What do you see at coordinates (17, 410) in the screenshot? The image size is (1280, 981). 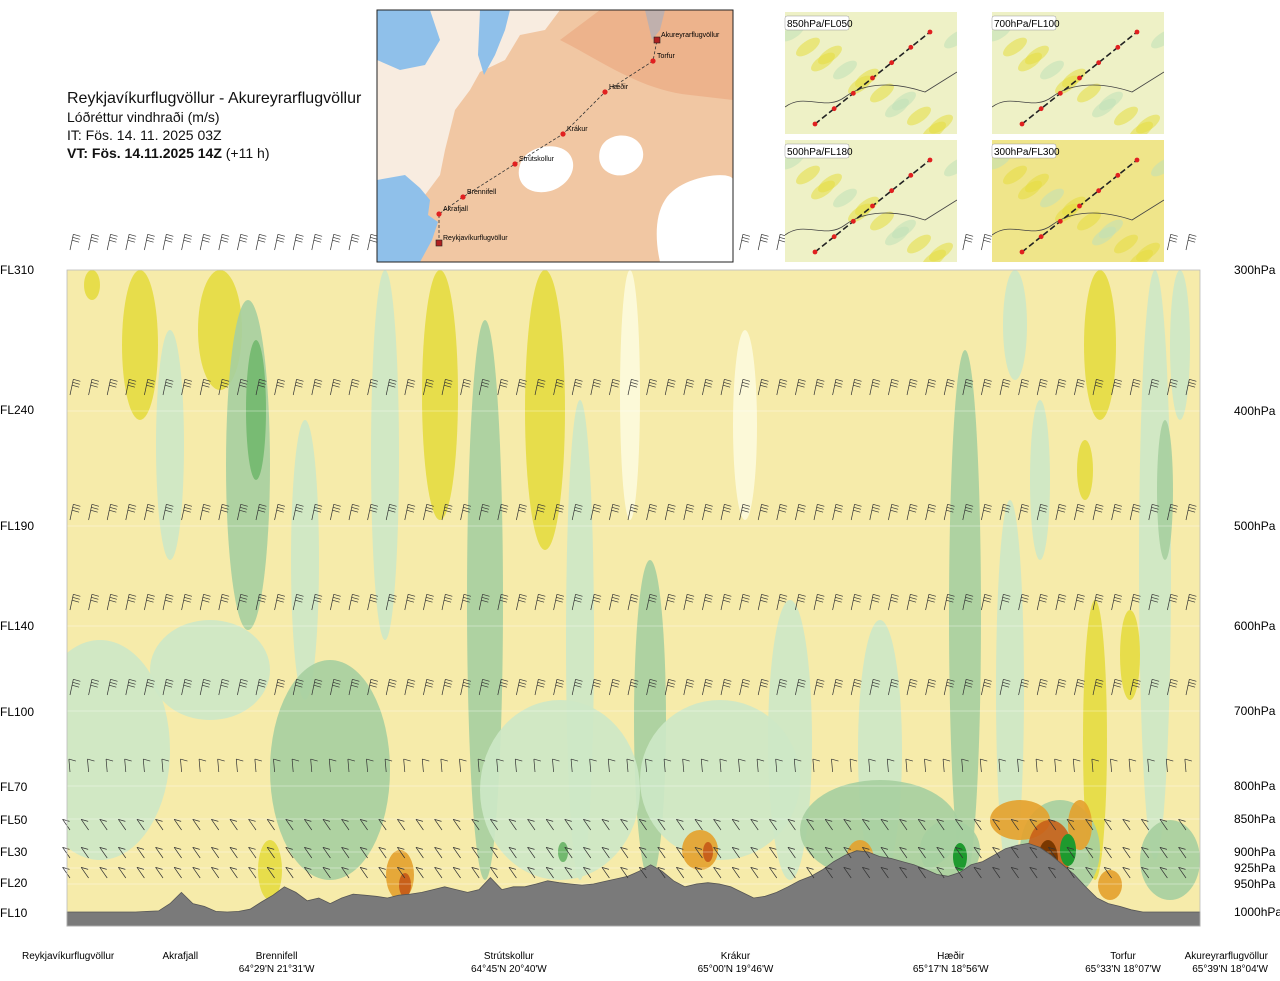 I see `flight-level-label: FL240` at bounding box center [17, 410].